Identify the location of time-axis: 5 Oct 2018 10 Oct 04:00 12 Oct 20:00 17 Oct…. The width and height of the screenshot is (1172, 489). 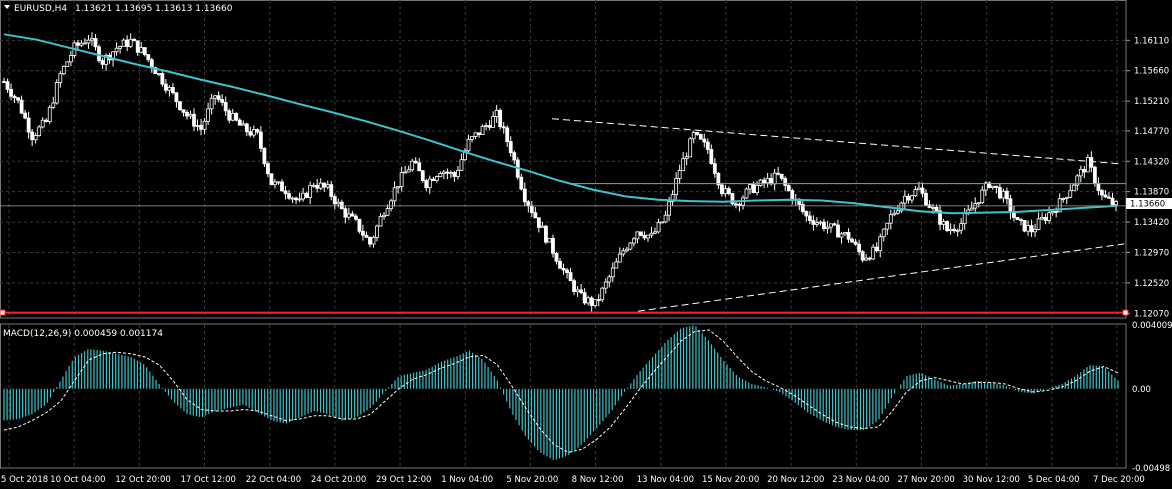
(573, 480).